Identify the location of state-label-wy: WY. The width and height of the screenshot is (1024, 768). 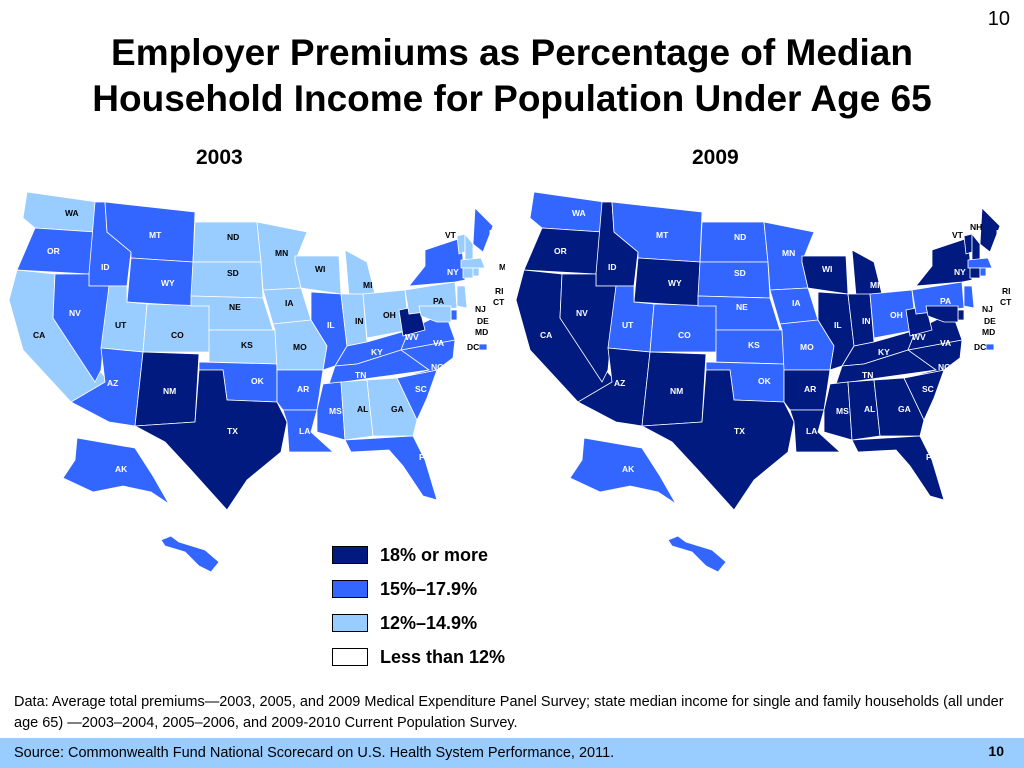
(168, 283).